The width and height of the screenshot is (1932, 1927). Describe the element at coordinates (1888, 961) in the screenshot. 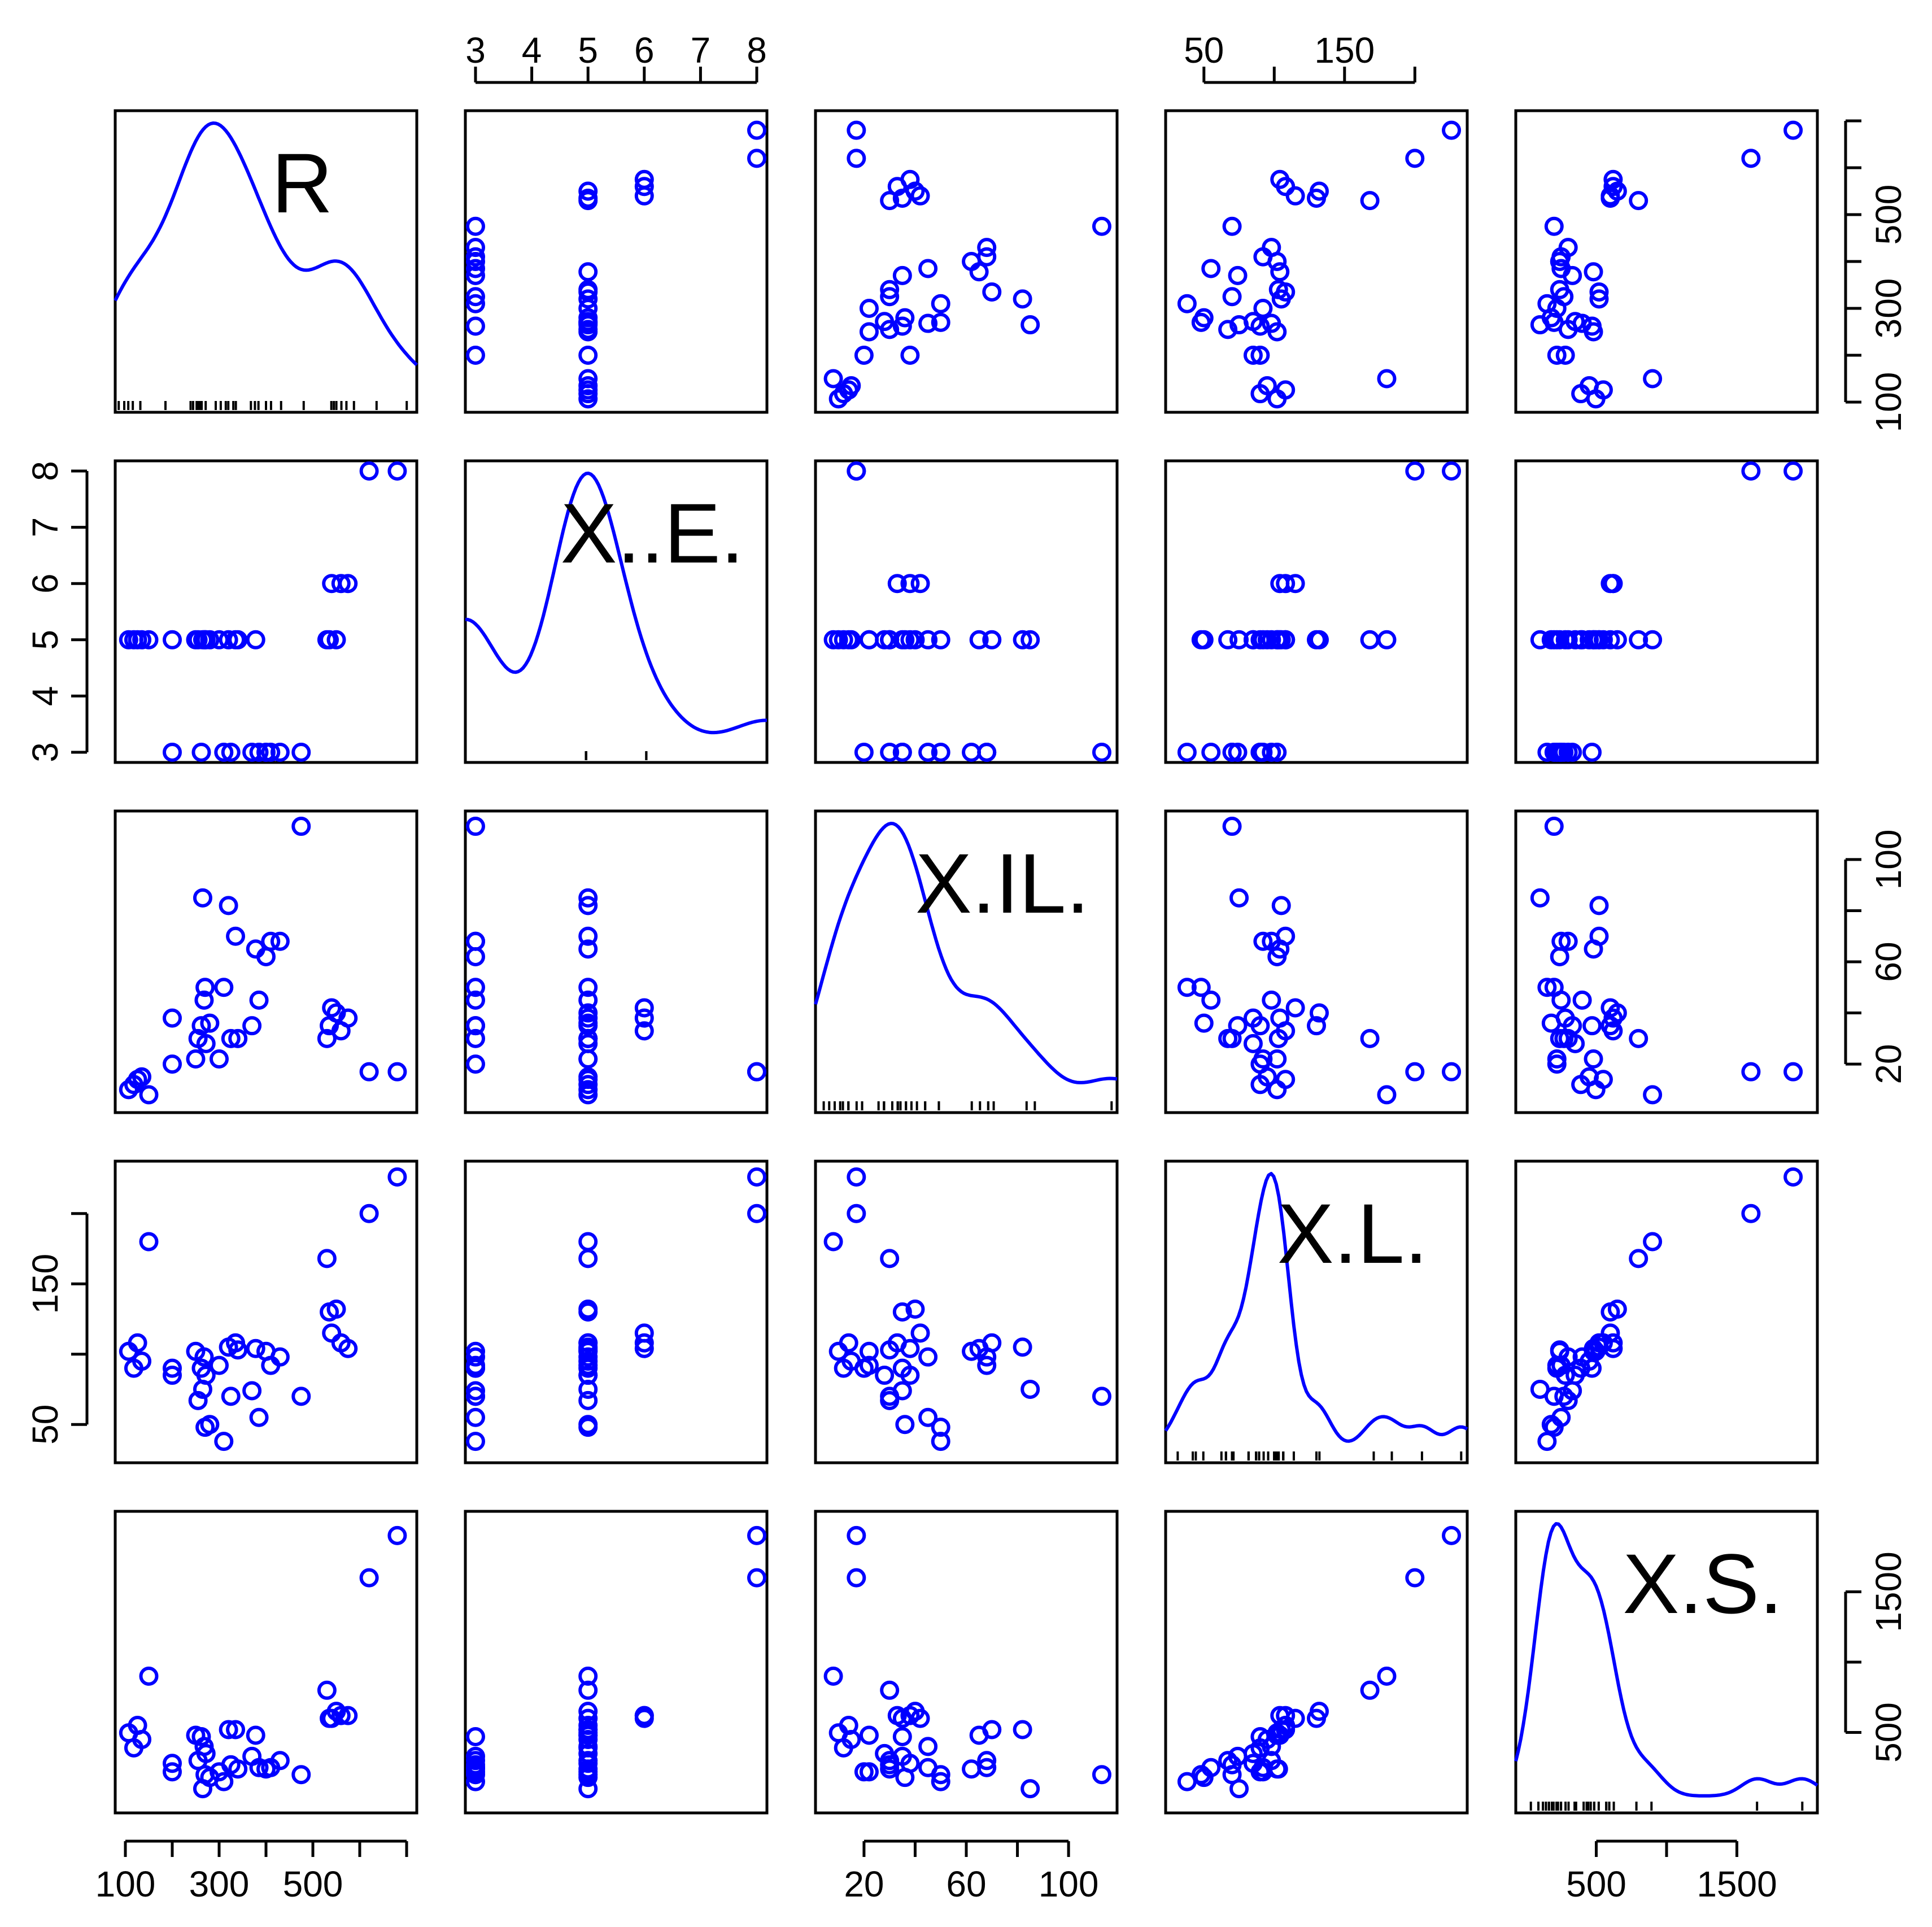

I see `y-tick-label-X.IL.-2: 60` at that location.